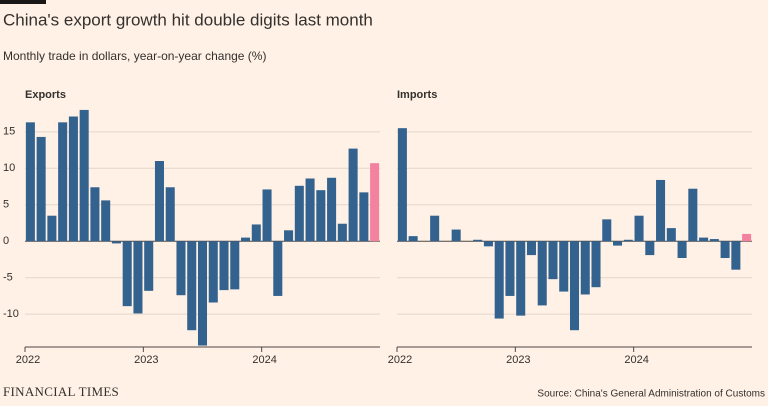 The image size is (768, 406). Describe the element at coordinates (9, 132) in the screenshot. I see `y-tick-label: 15` at that location.